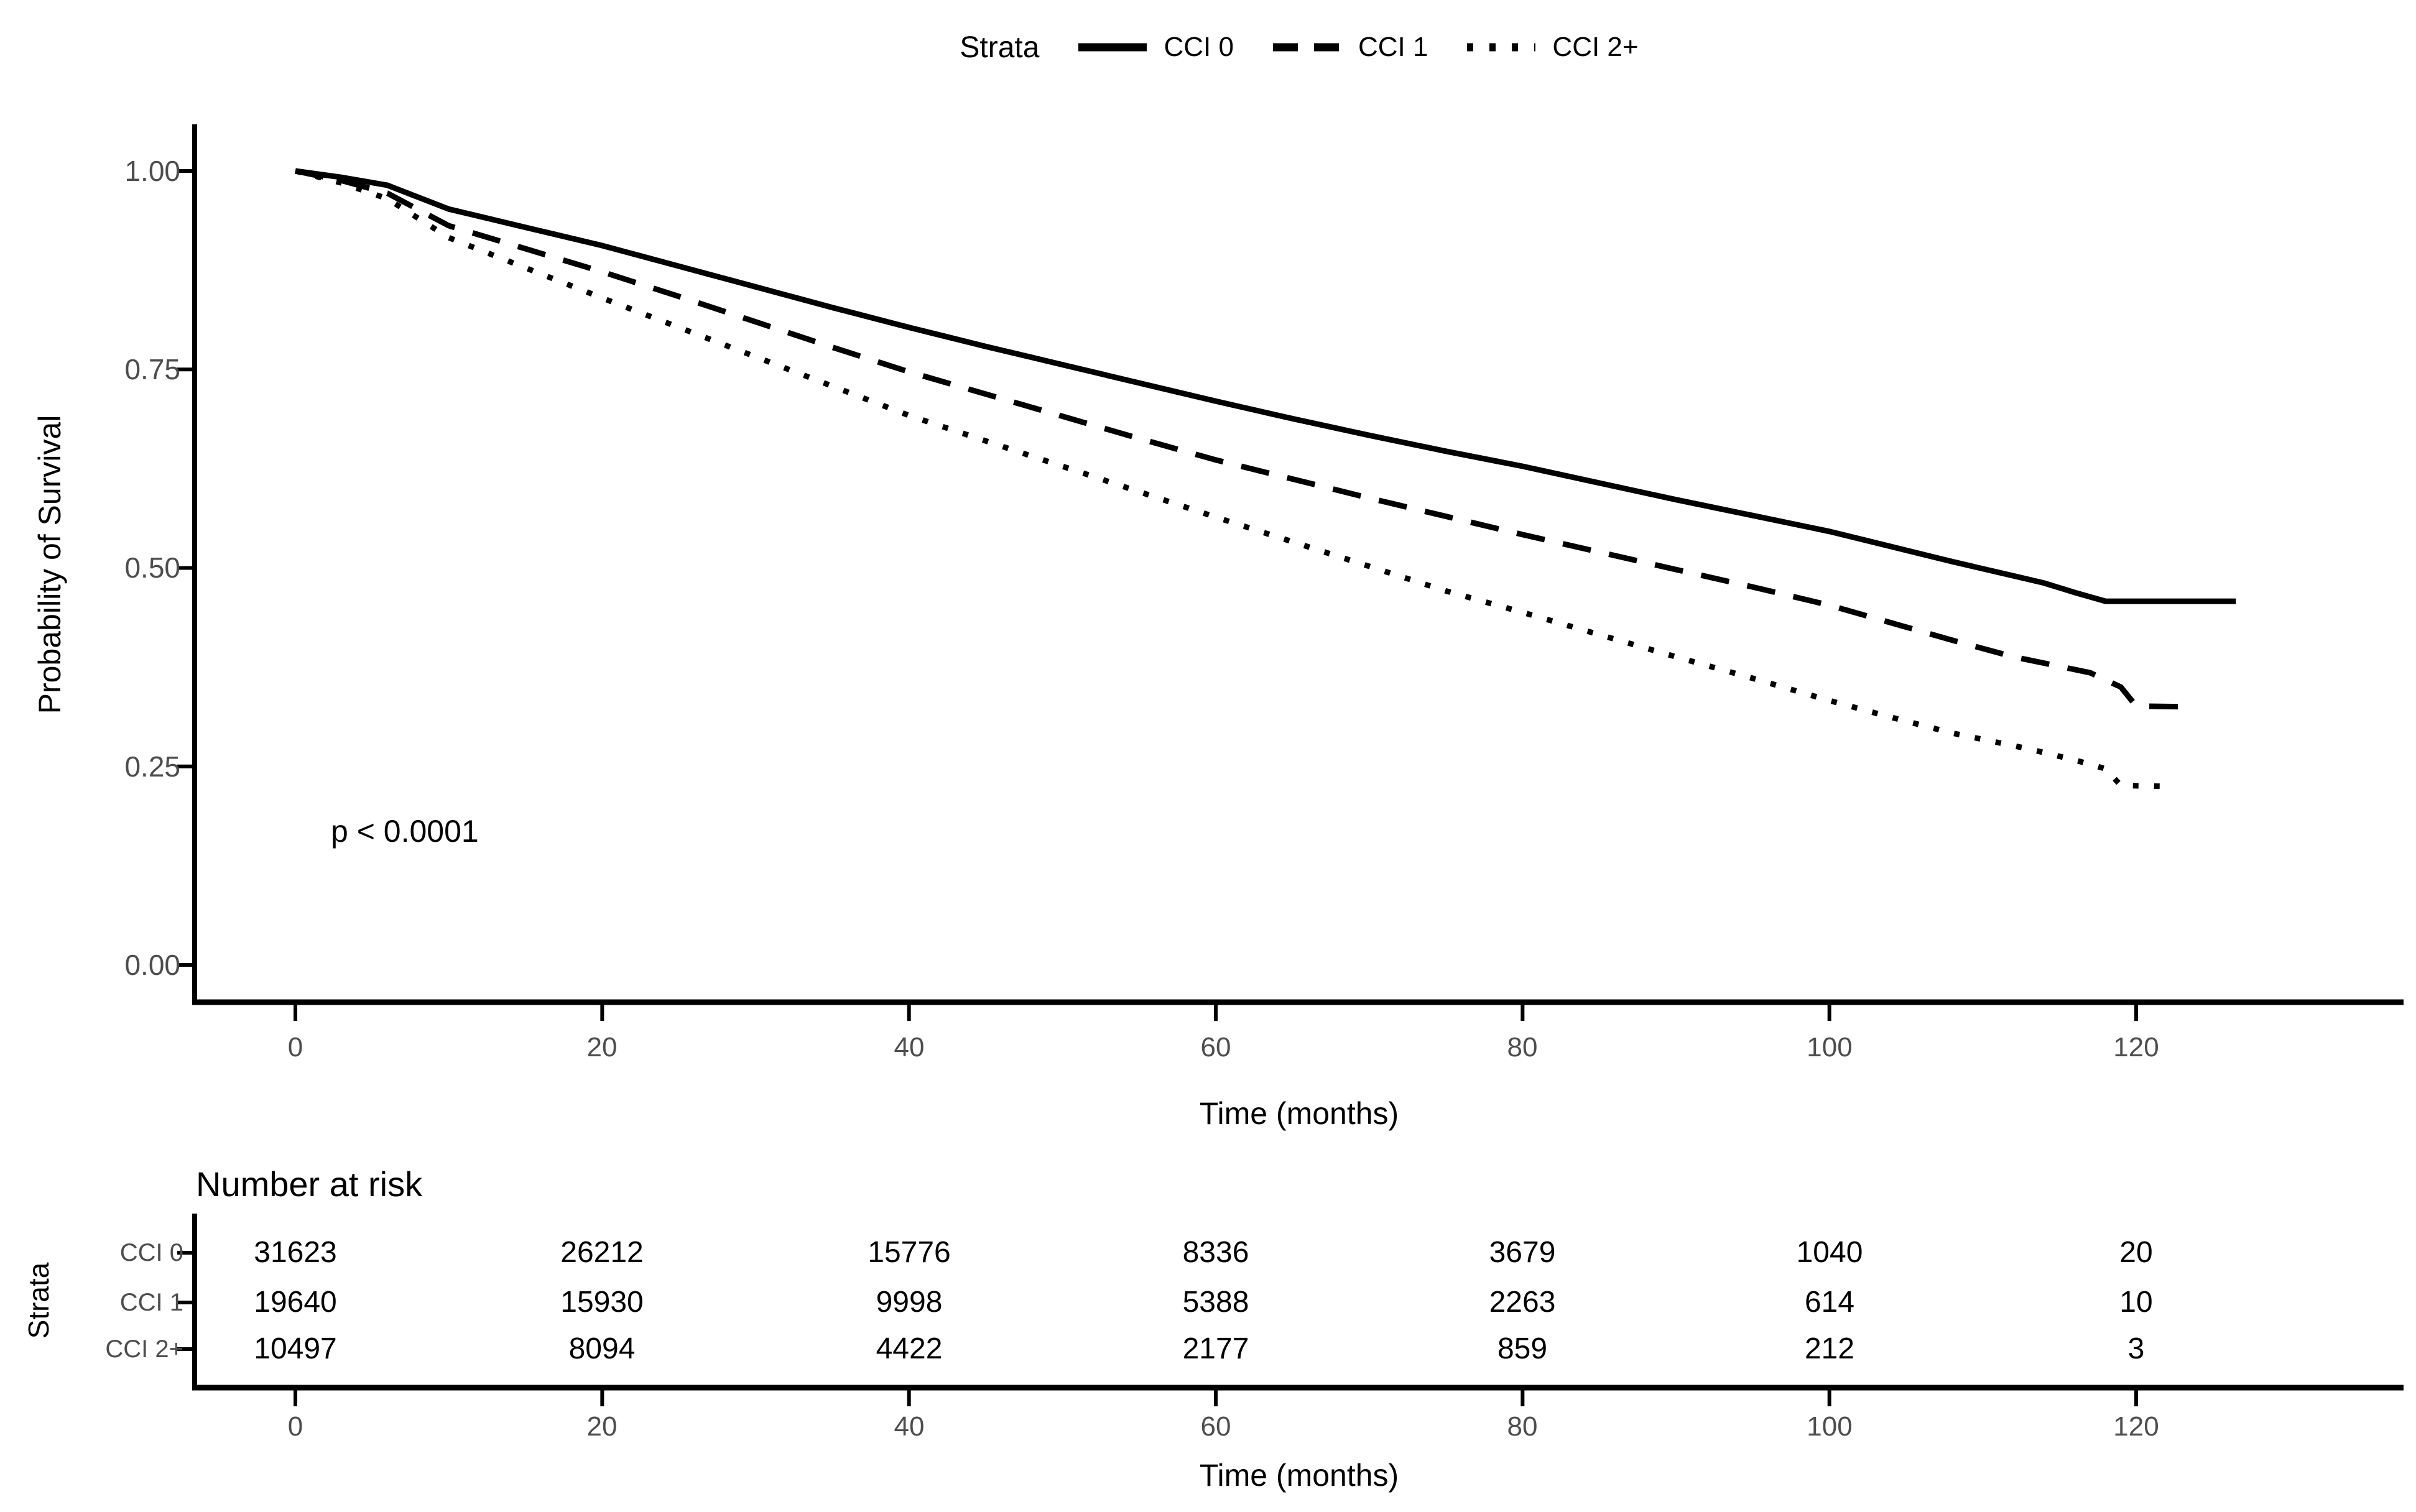 The image size is (2416, 1512). Describe the element at coordinates (2136, 1302) in the screenshot. I see `risk-count: 10` at that location.